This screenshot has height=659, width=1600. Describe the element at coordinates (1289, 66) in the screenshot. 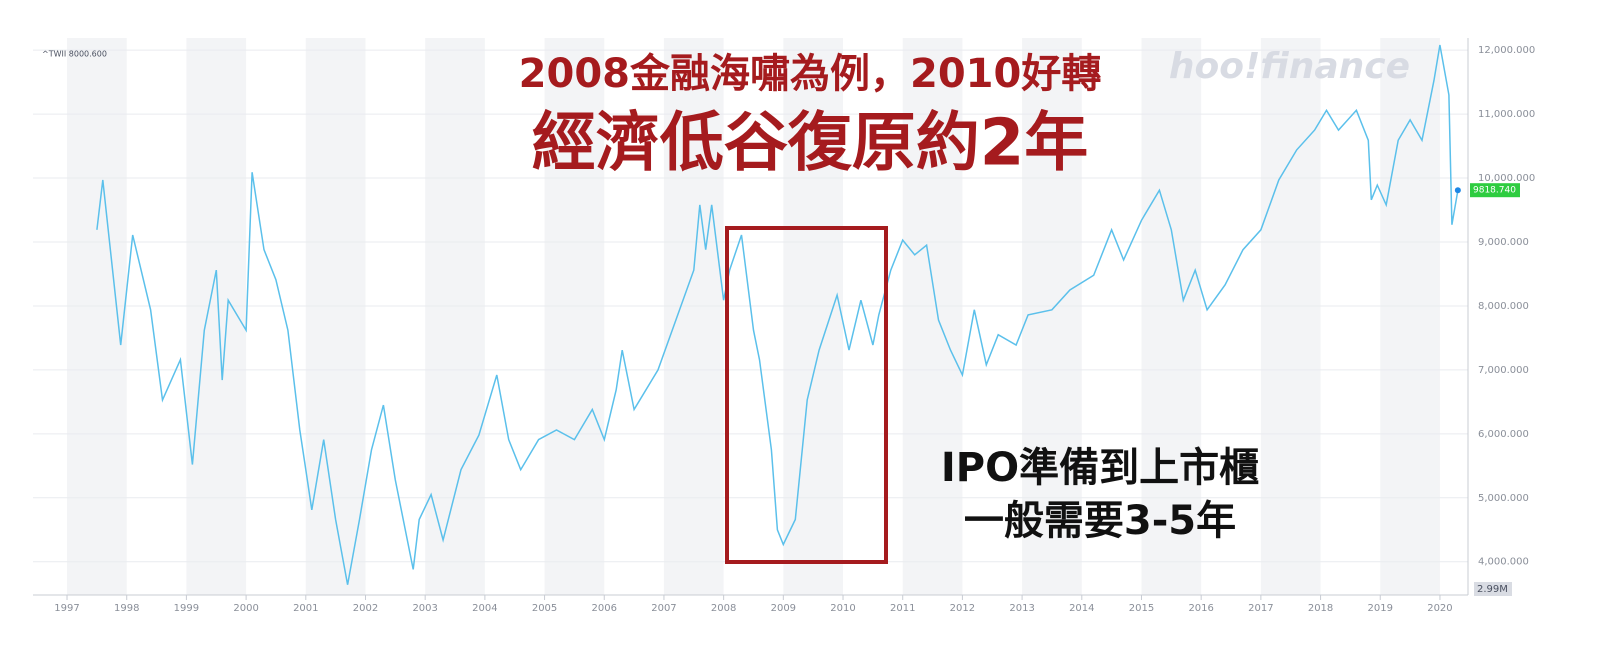

I see `watermark: hoo!finance` at that location.